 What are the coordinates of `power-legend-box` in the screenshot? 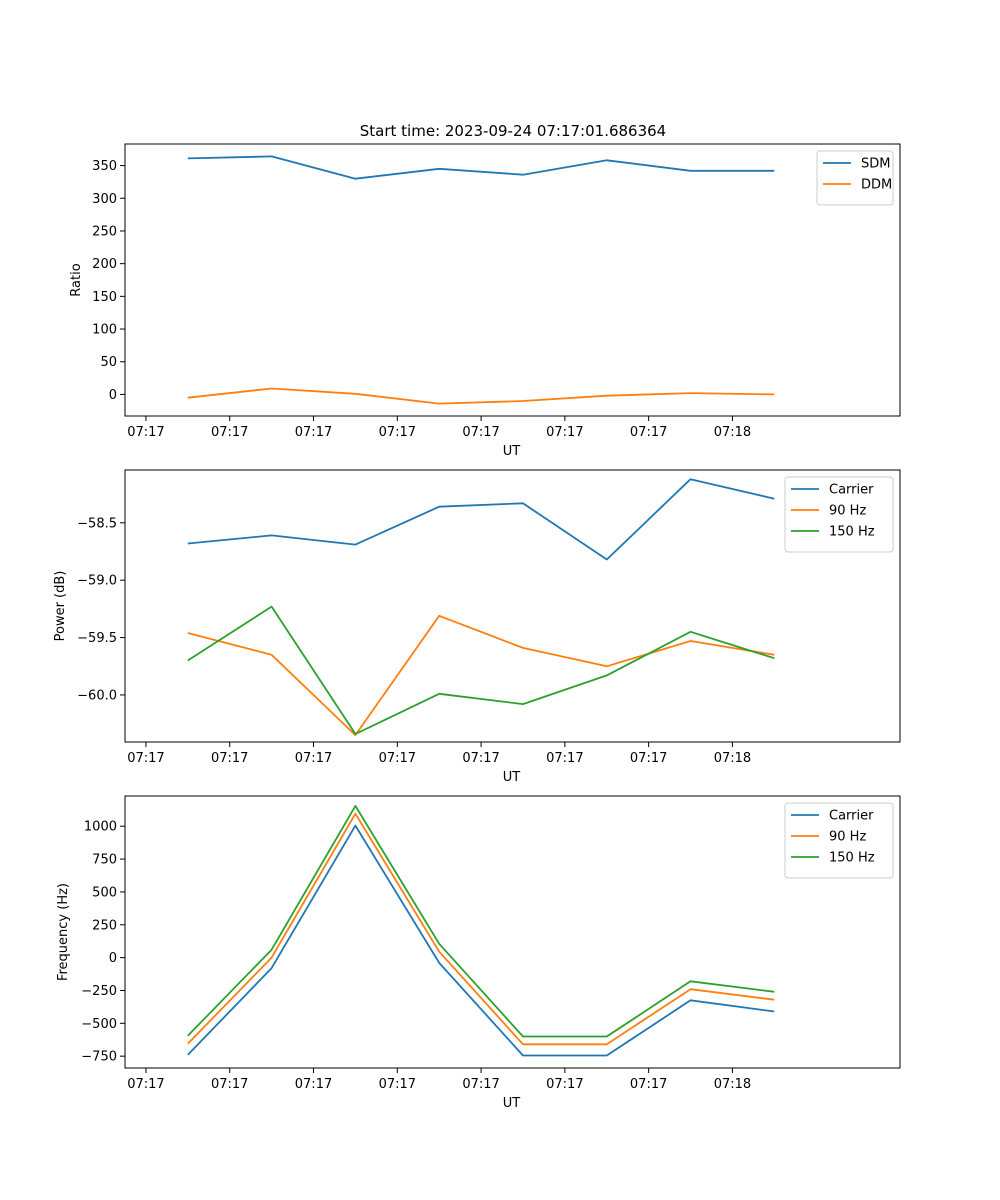 It's located at (839, 514).